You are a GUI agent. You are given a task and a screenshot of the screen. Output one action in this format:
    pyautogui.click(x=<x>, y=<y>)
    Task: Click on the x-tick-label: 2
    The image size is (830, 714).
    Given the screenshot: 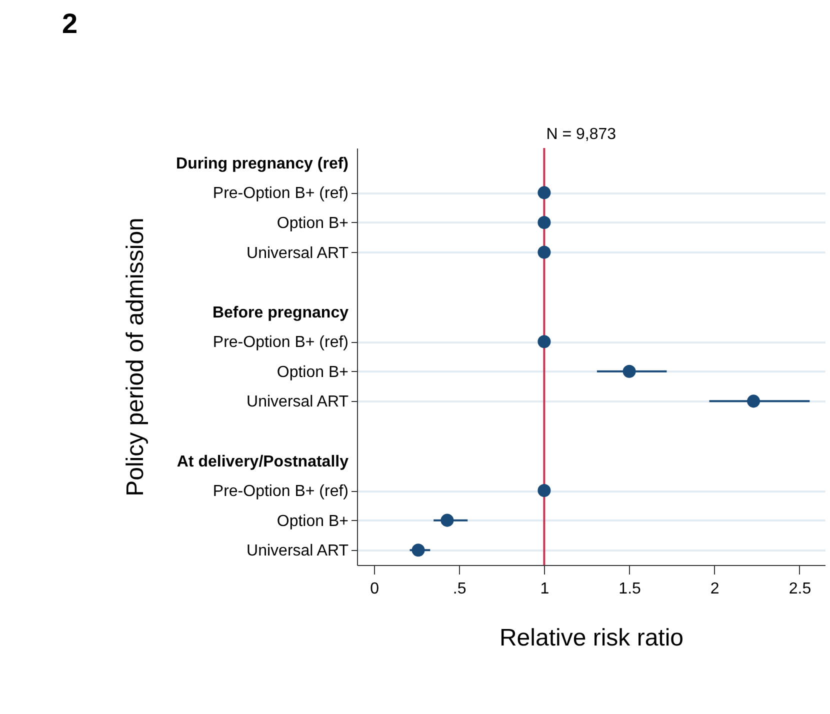 What is the action you would take?
    pyautogui.click(x=715, y=589)
    